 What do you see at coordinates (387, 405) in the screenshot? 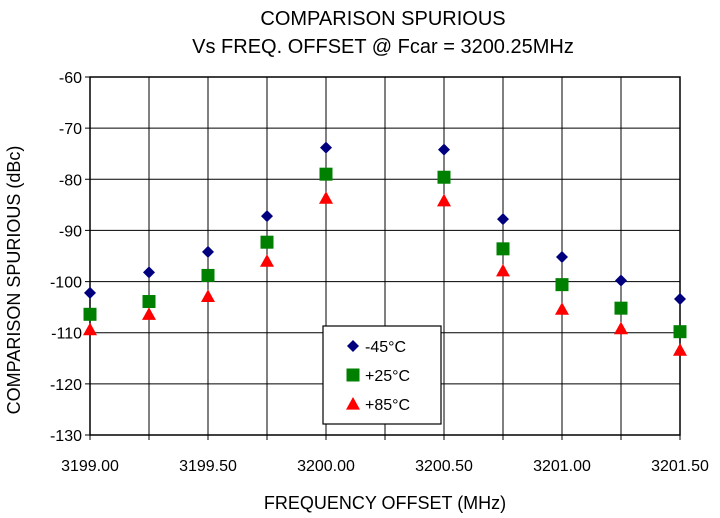
I see `legend-label: +85°C` at bounding box center [387, 405].